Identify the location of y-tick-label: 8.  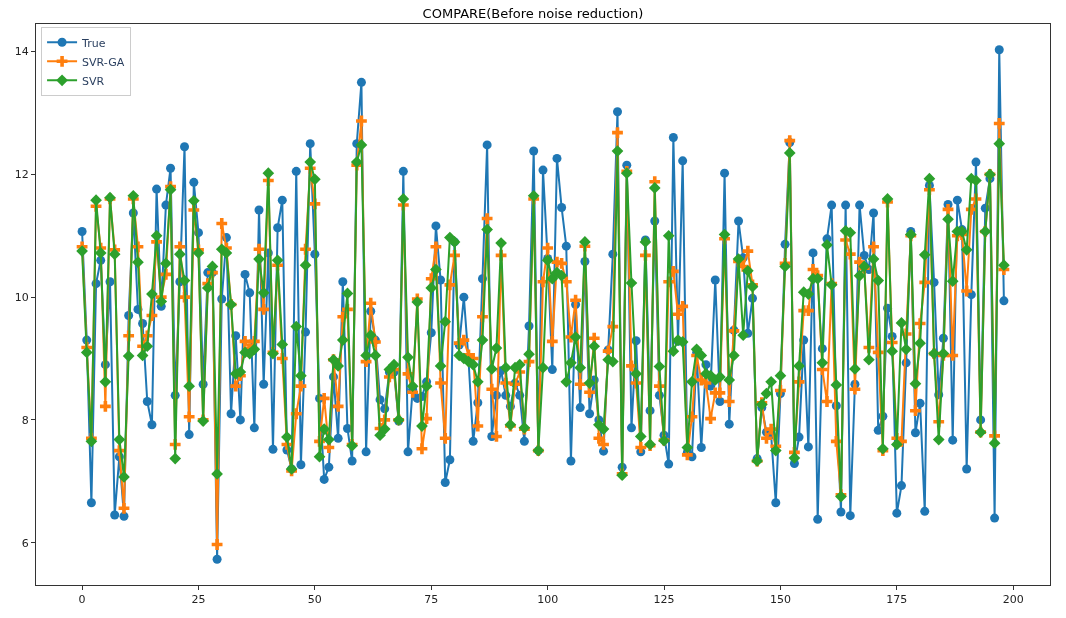
(25, 420).